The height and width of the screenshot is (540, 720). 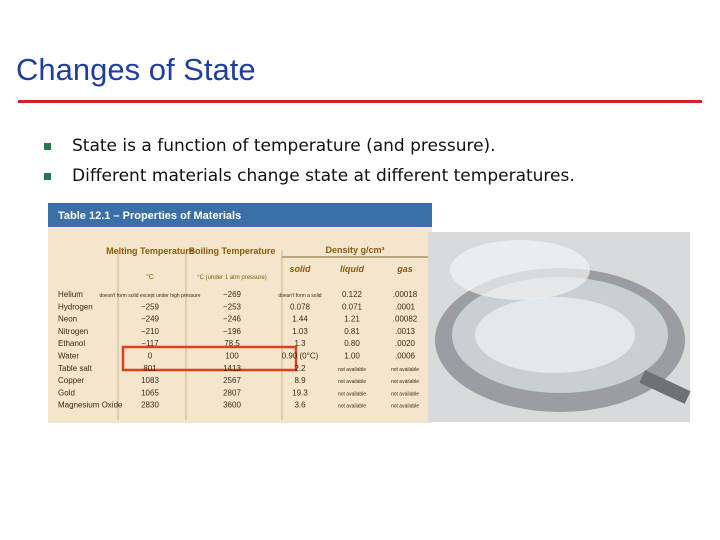 I want to click on table-cell: .0013, so click(x=405, y=331).